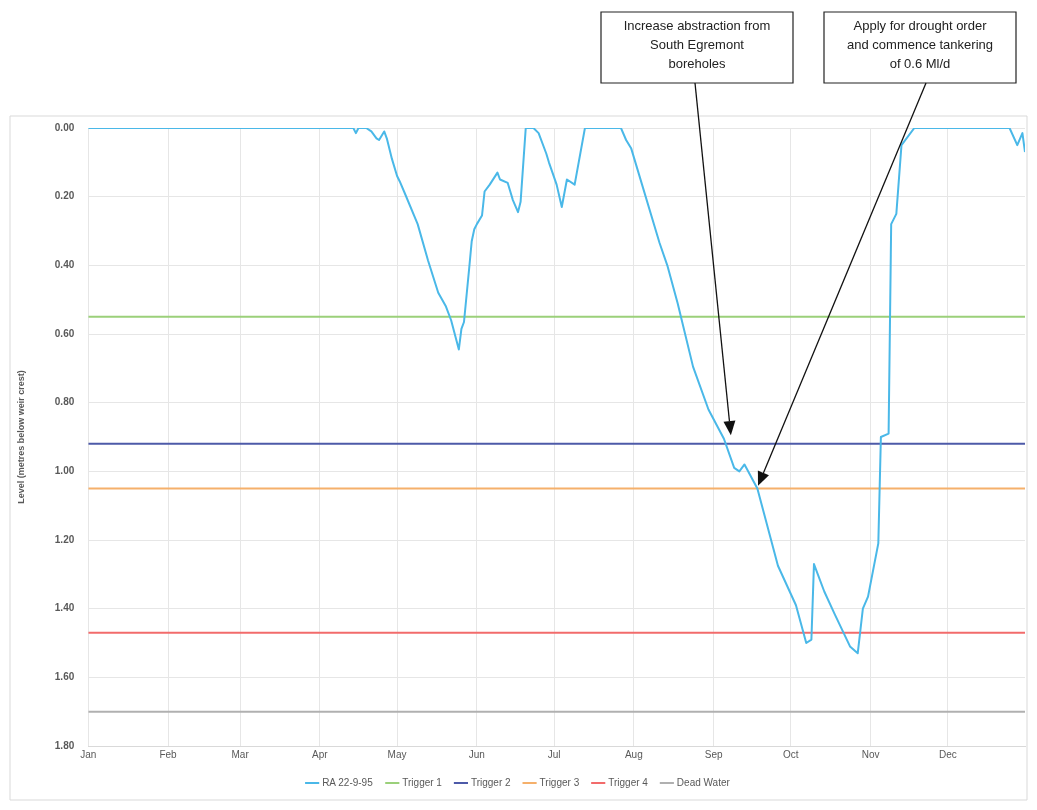 The image size is (1037, 810). Describe the element at coordinates (697, 45) in the screenshot. I see `text: Increase abstraction from South Egremont boreholes` at that location.